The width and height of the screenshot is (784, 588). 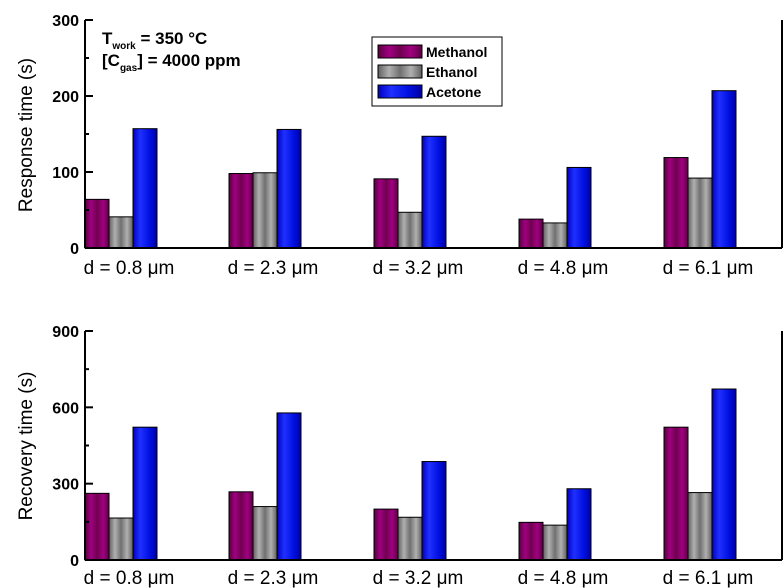 What do you see at coordinates (400, 91) in the screenshot?
I see `legend-swatch-acetone` at bounding box center [400, 91].